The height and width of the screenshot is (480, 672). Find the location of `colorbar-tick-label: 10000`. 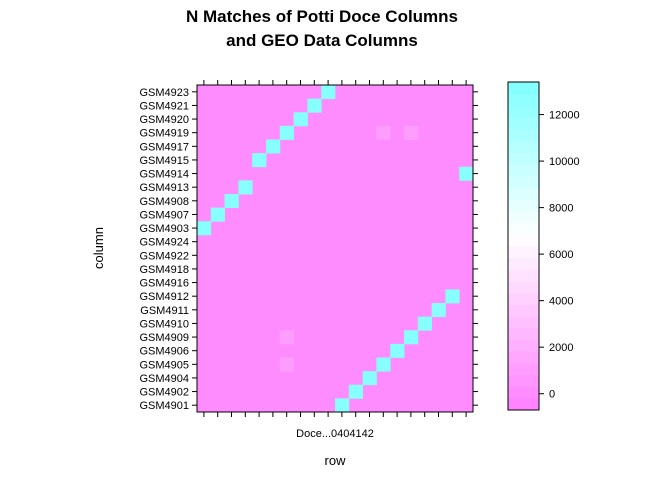

colorbar-tick-label: 10000 is located at coordinates (564, 162).